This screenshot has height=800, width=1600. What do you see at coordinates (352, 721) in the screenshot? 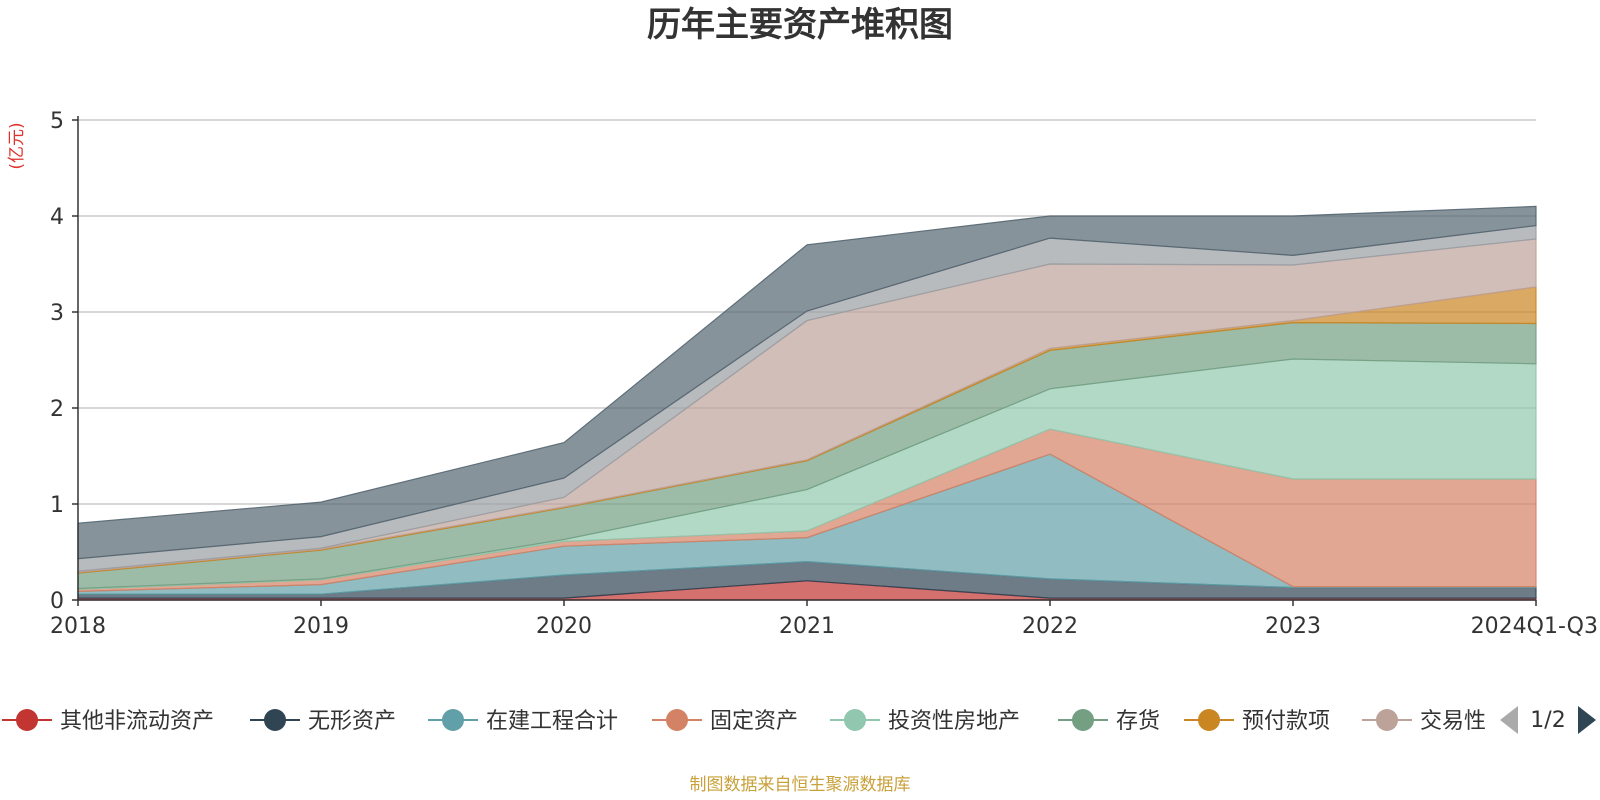
I see `legend-label: 无形资产` at bounding box center [352, 721].